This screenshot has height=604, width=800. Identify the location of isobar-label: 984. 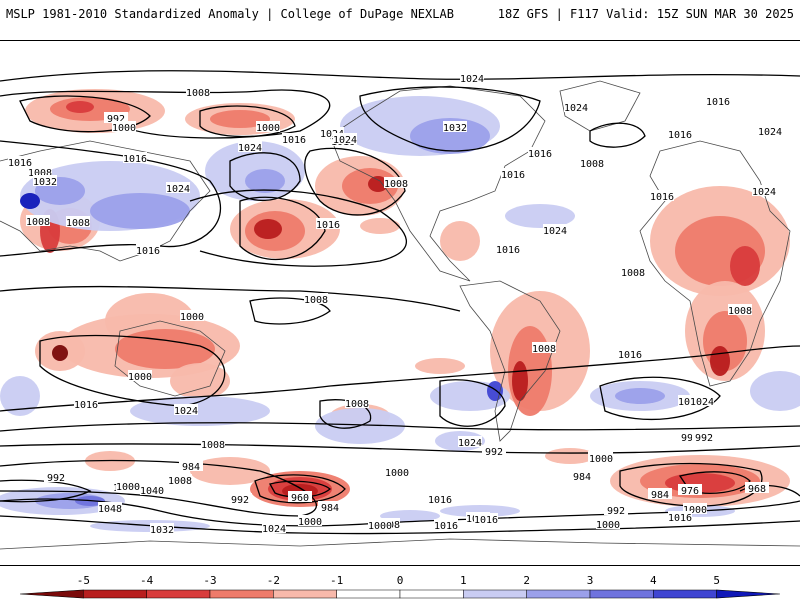
(191, 466).